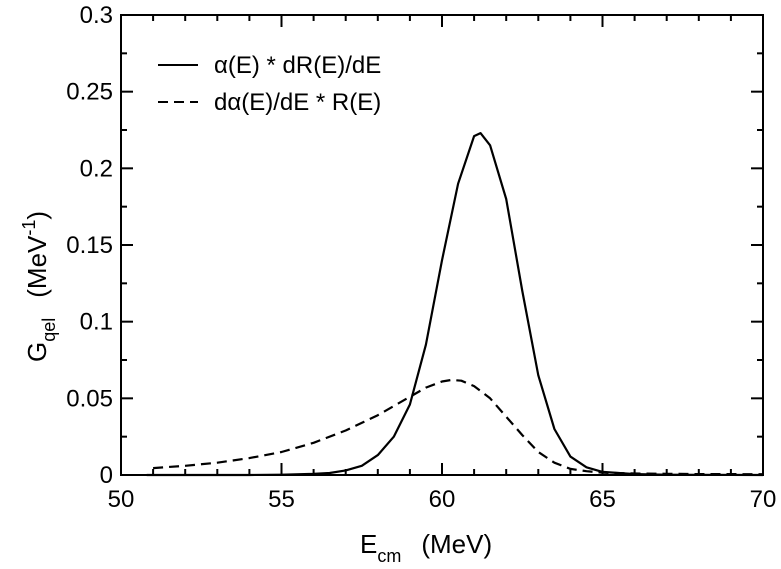 The height and width of the screenshot is (569, 781). I want to click on y-label-unit-sup: -1, so click(29, 228).